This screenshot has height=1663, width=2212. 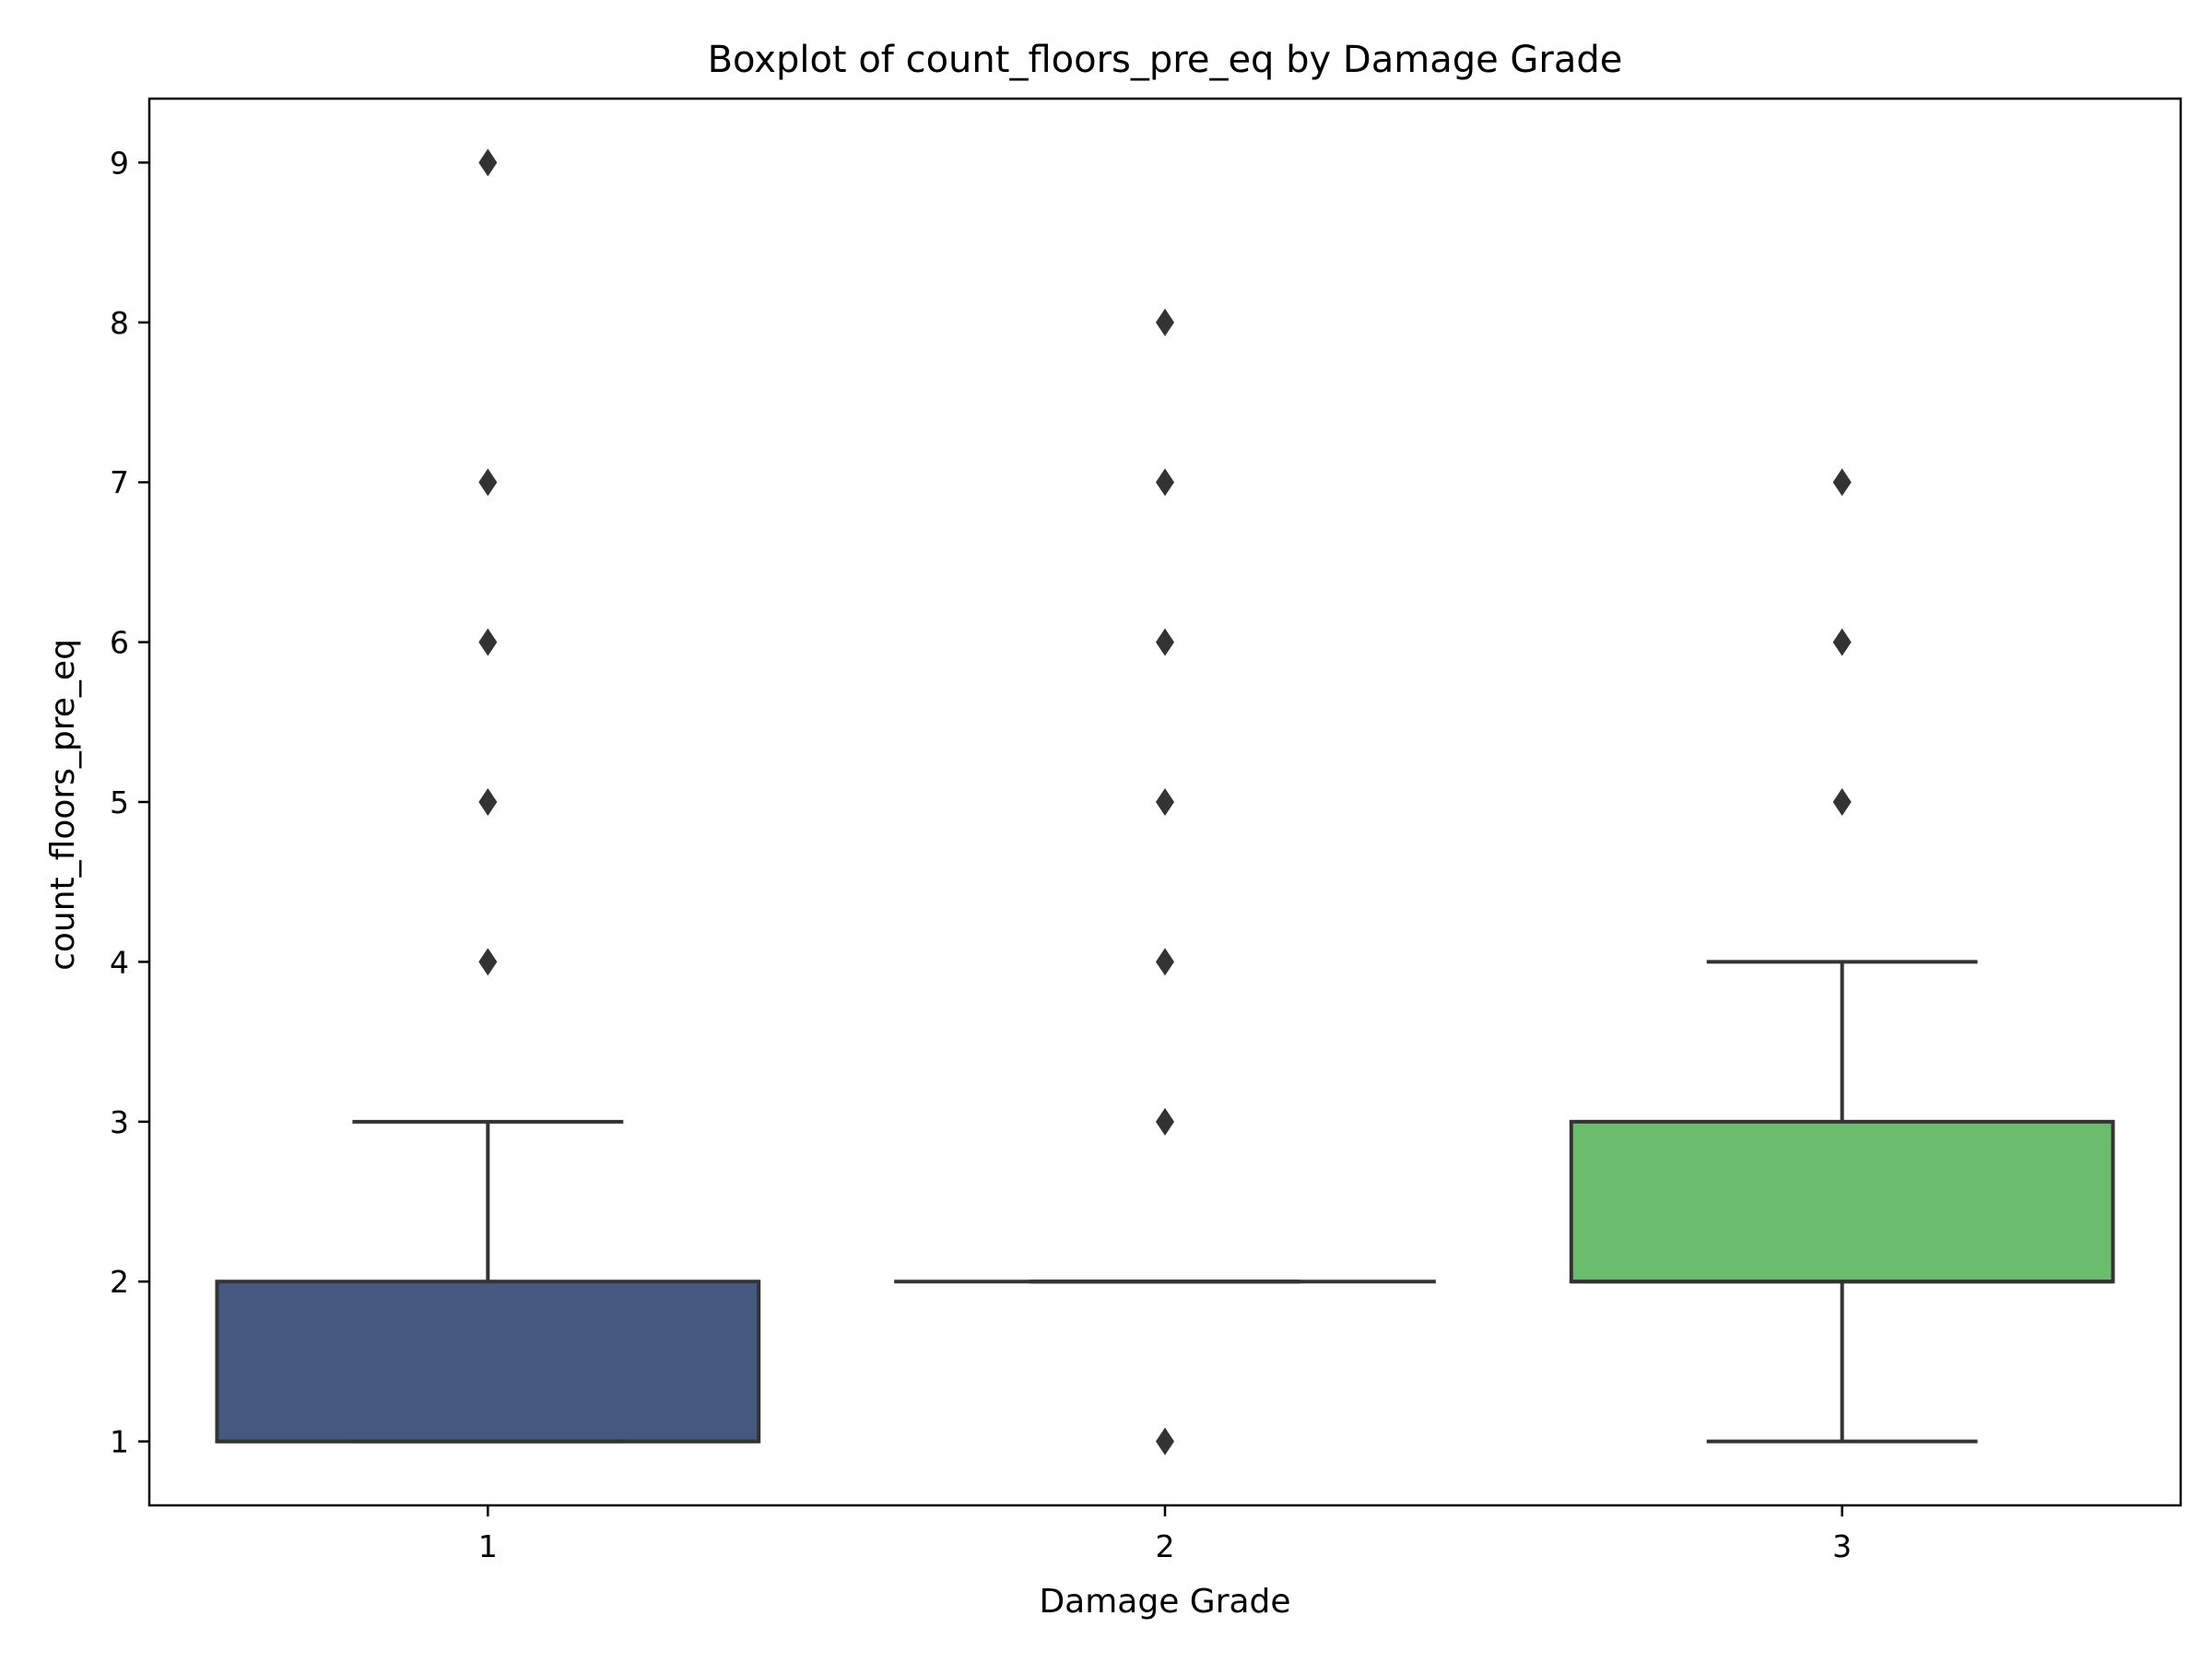 I want to click on x-tick-label: 2, so click(x=1165, y=1546).